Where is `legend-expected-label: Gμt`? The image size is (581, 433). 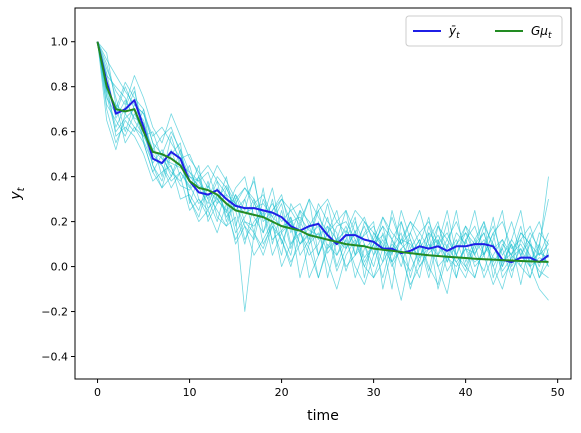 legend-expected-label: Gμt is located at coordinates (541, 32).